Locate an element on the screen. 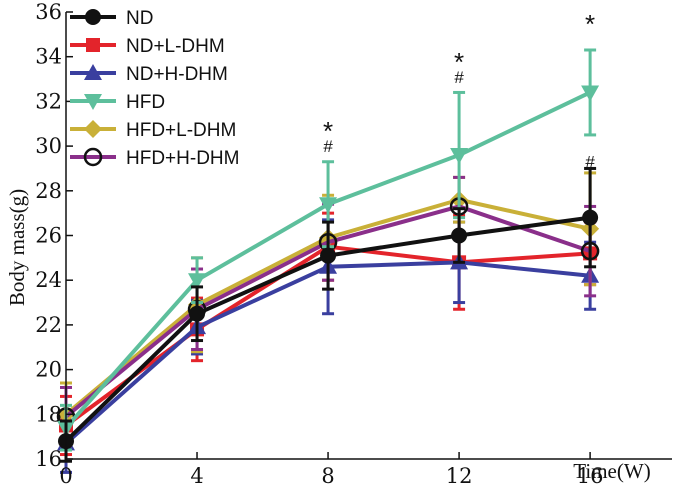 The width and height of the screenshot is (700, 489). y-tick-label: 20 is located at coordinates (48, 370).